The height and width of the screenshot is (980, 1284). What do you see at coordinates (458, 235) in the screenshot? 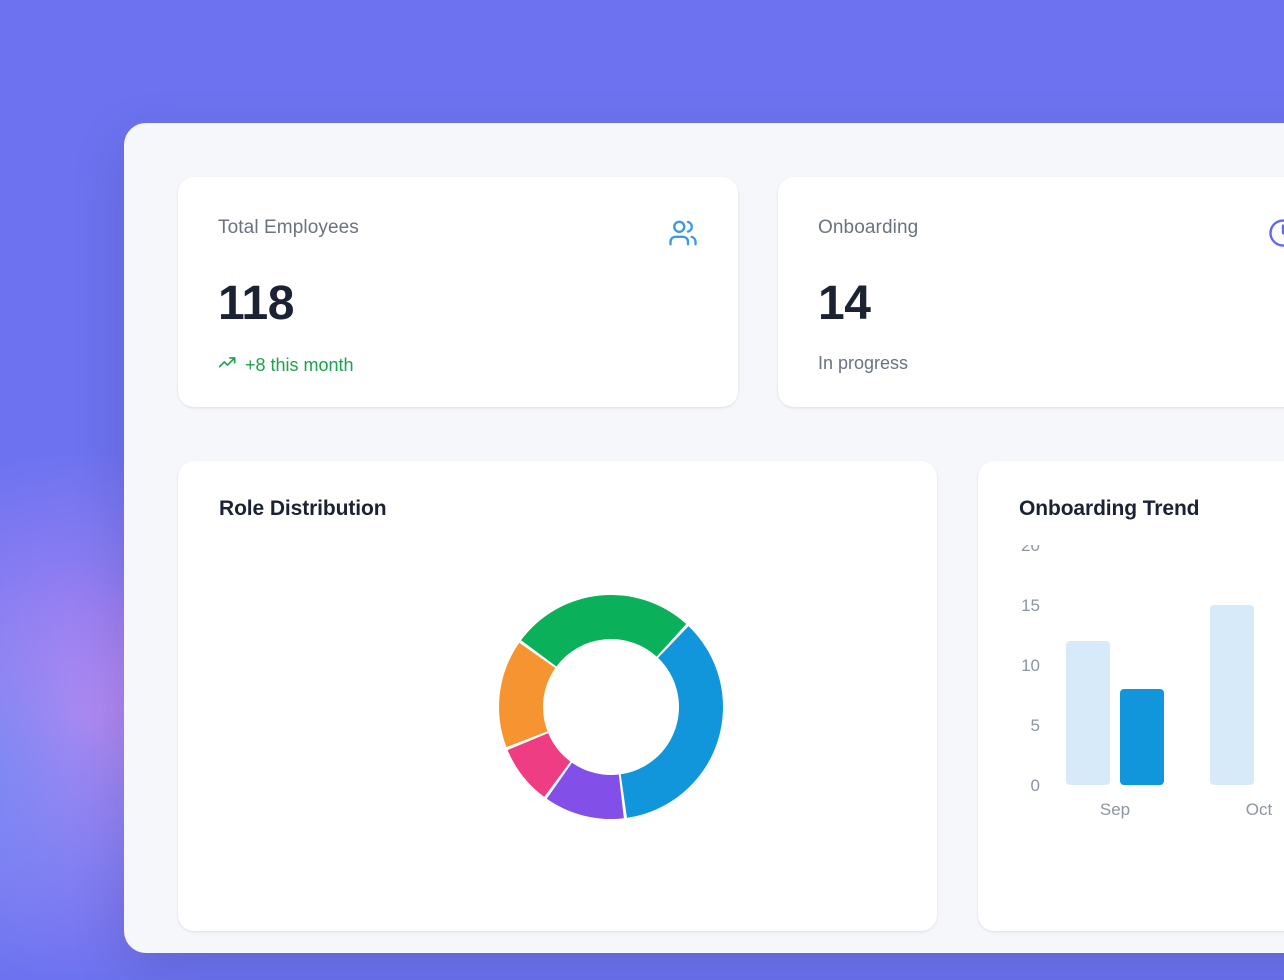
I see `stat-card-header: Total Employees` at bounding box center [458, 235].